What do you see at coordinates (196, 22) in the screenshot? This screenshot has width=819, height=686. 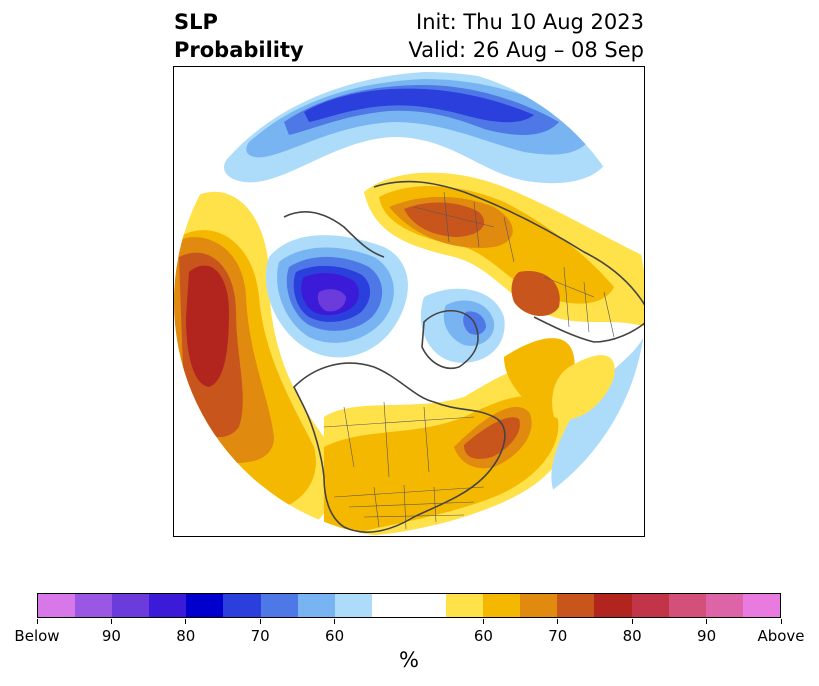 I see `title-line-1: SLP` at bounding box center [196, 22].